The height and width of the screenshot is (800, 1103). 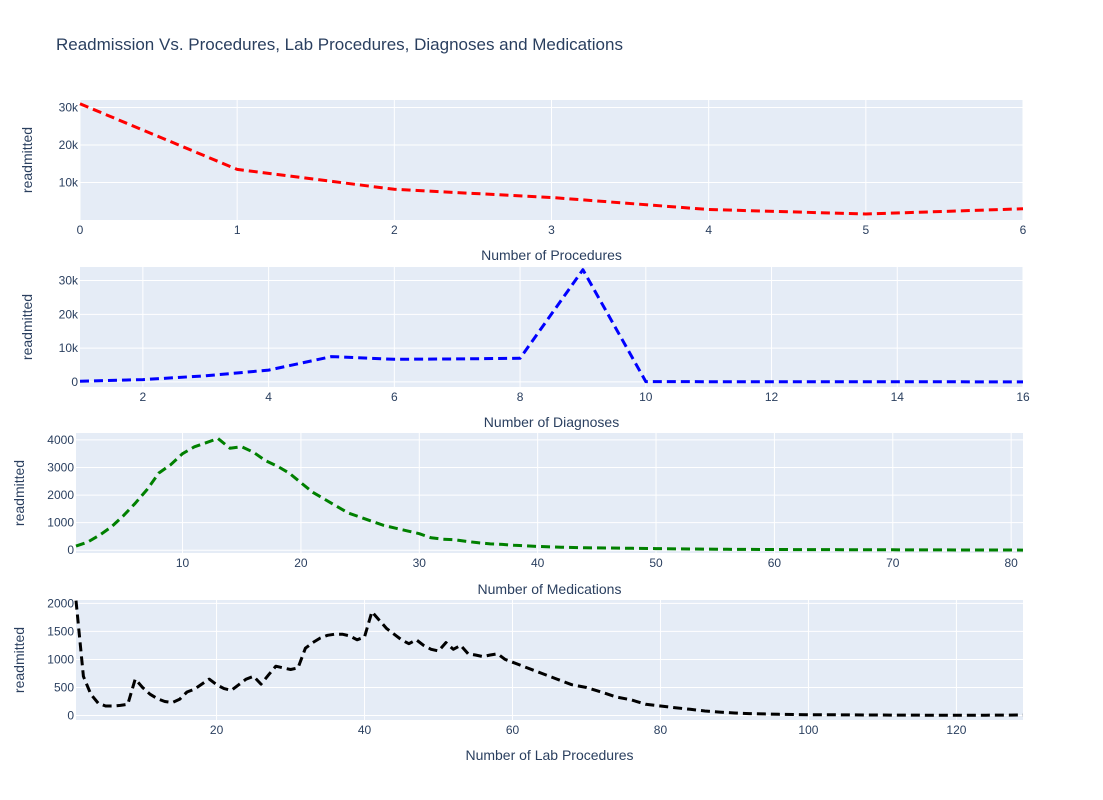 I want to click on y-tick-label: 3000, so click(x=60, y=467).